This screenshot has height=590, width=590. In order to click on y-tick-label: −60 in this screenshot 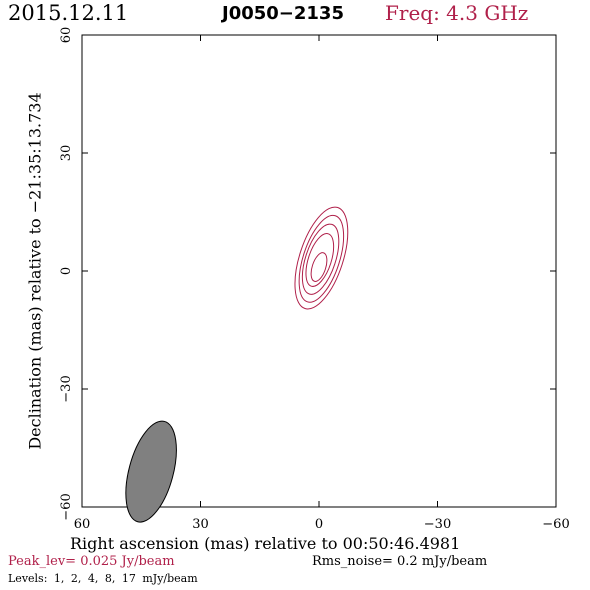, I will do `click(66, 506)`.